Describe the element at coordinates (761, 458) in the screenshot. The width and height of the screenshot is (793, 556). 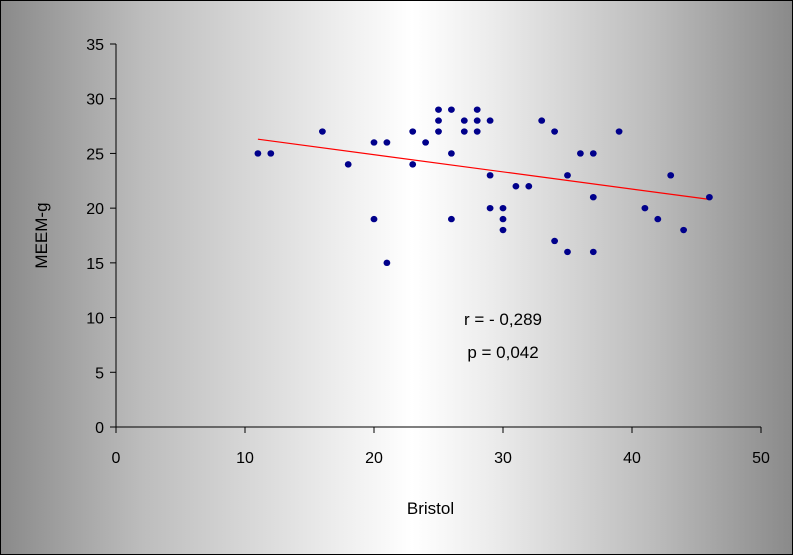
I see `x-tick-label: 50` at that location.